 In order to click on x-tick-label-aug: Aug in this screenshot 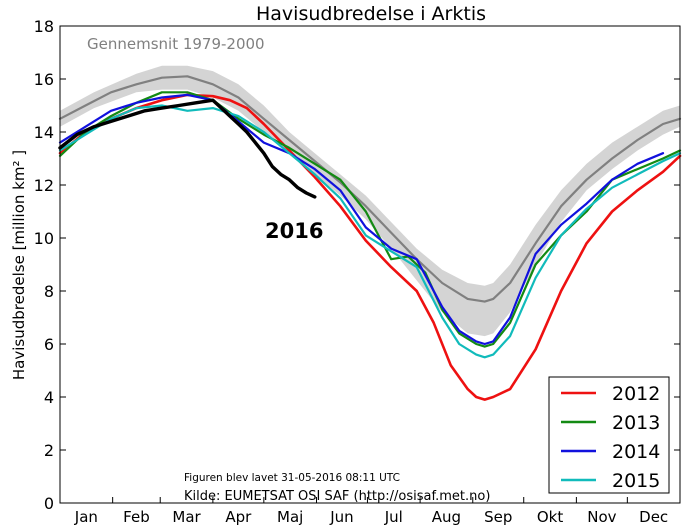, I will do `click(446, 517)`.